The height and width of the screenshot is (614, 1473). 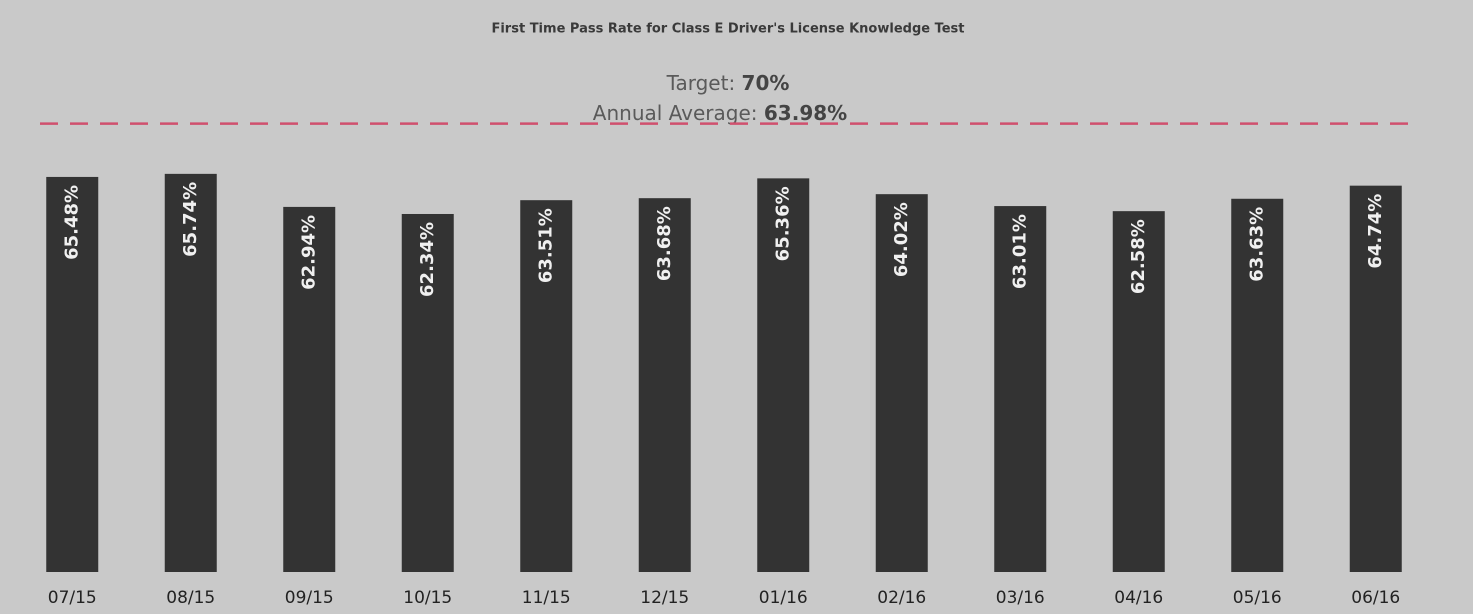 What do you see at coordinates (308, 252) in the screenshot?
I see `data-label: 62.94%` at bounding box center [308, 252].